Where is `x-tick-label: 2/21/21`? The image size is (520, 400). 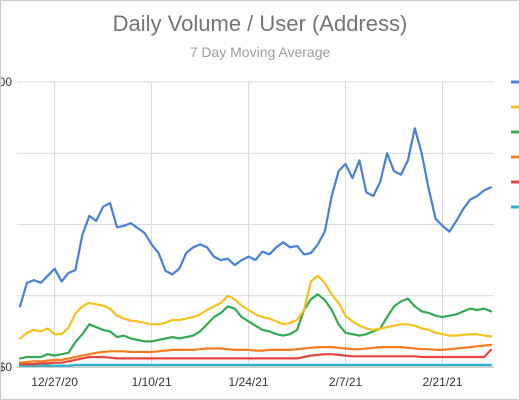 x-tick-label: 2/21/21 is located at coordinates (442, 382).